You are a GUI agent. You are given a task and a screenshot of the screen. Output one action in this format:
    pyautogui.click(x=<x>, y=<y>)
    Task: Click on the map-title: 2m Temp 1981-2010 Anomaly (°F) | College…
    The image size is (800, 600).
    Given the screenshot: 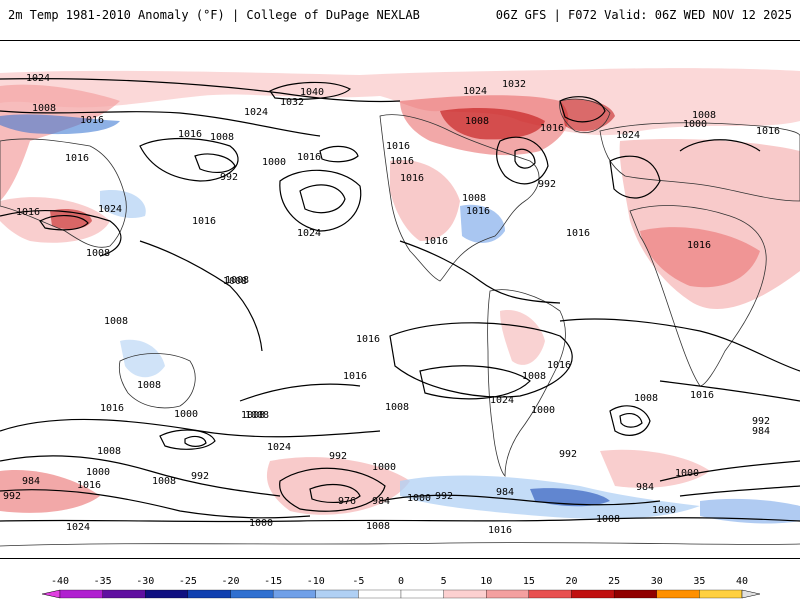 What is the action you would take?
    pyautogui.click(x=214, y=15)
    